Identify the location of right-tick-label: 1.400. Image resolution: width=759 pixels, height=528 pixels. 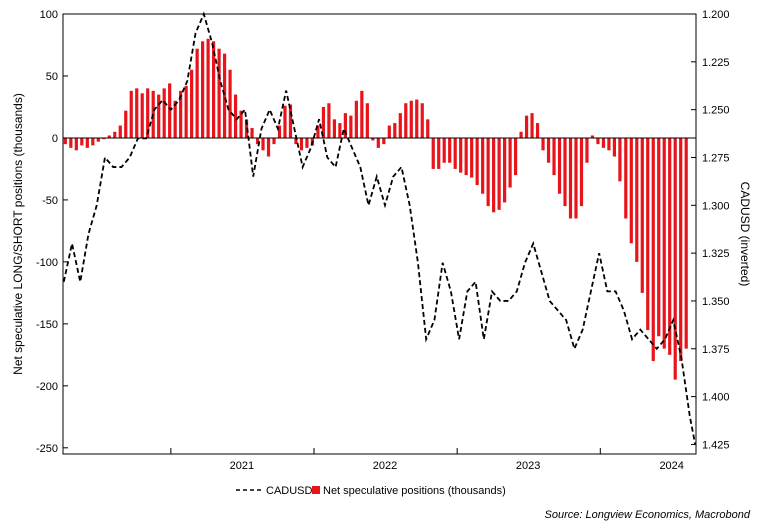
(716, 398).